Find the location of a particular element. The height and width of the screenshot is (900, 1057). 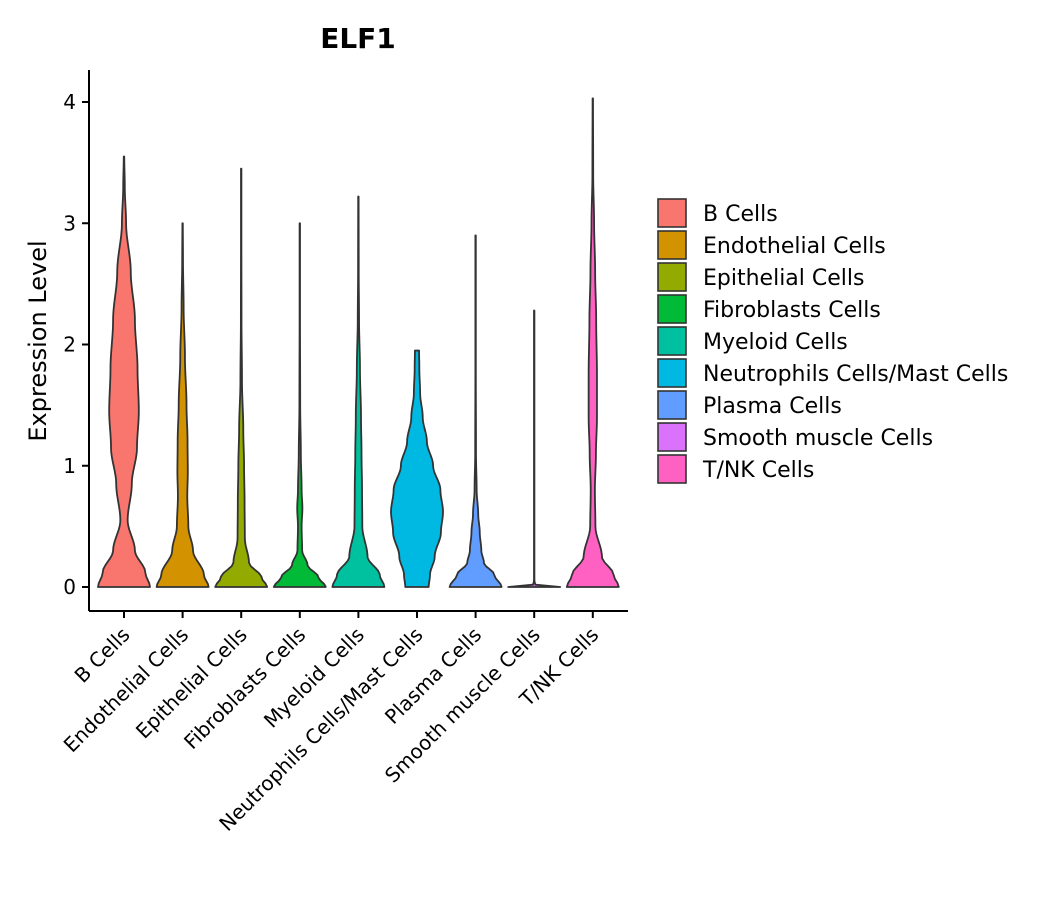

y-tick-label: 2 is located at coordinates (69, 345).